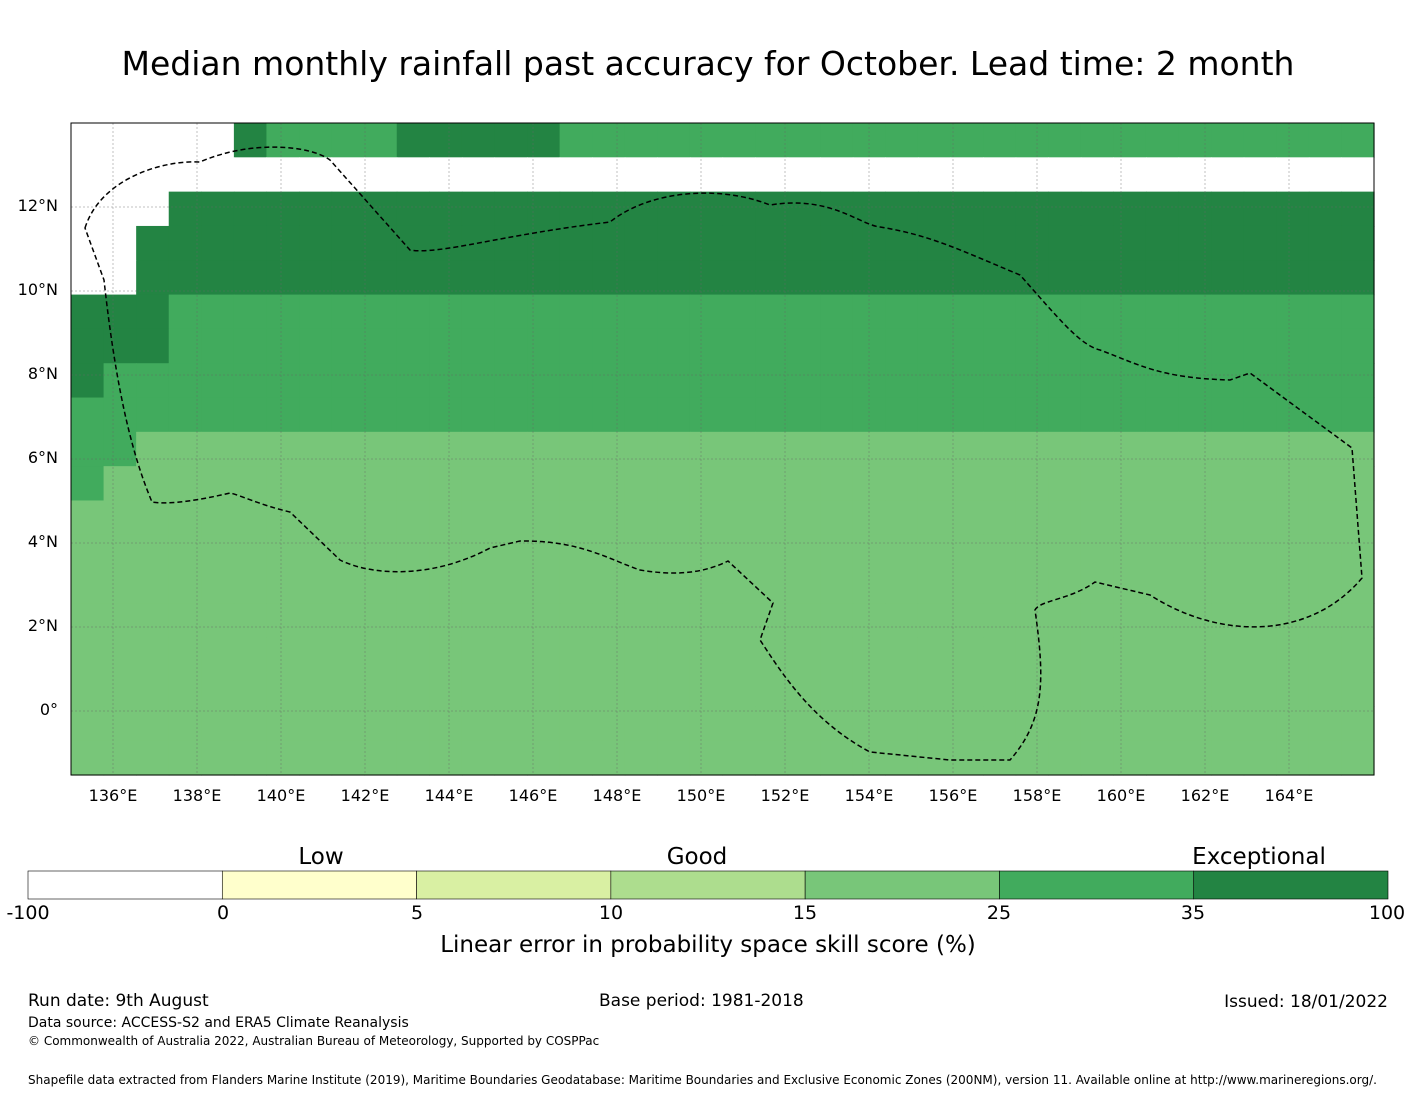 This screenshot has width=1416, height=1095. What do you see at coordinates (1205, 795) in the screenshot?
I see `lon-label: 162°E` at bounding box center [1205, 795].